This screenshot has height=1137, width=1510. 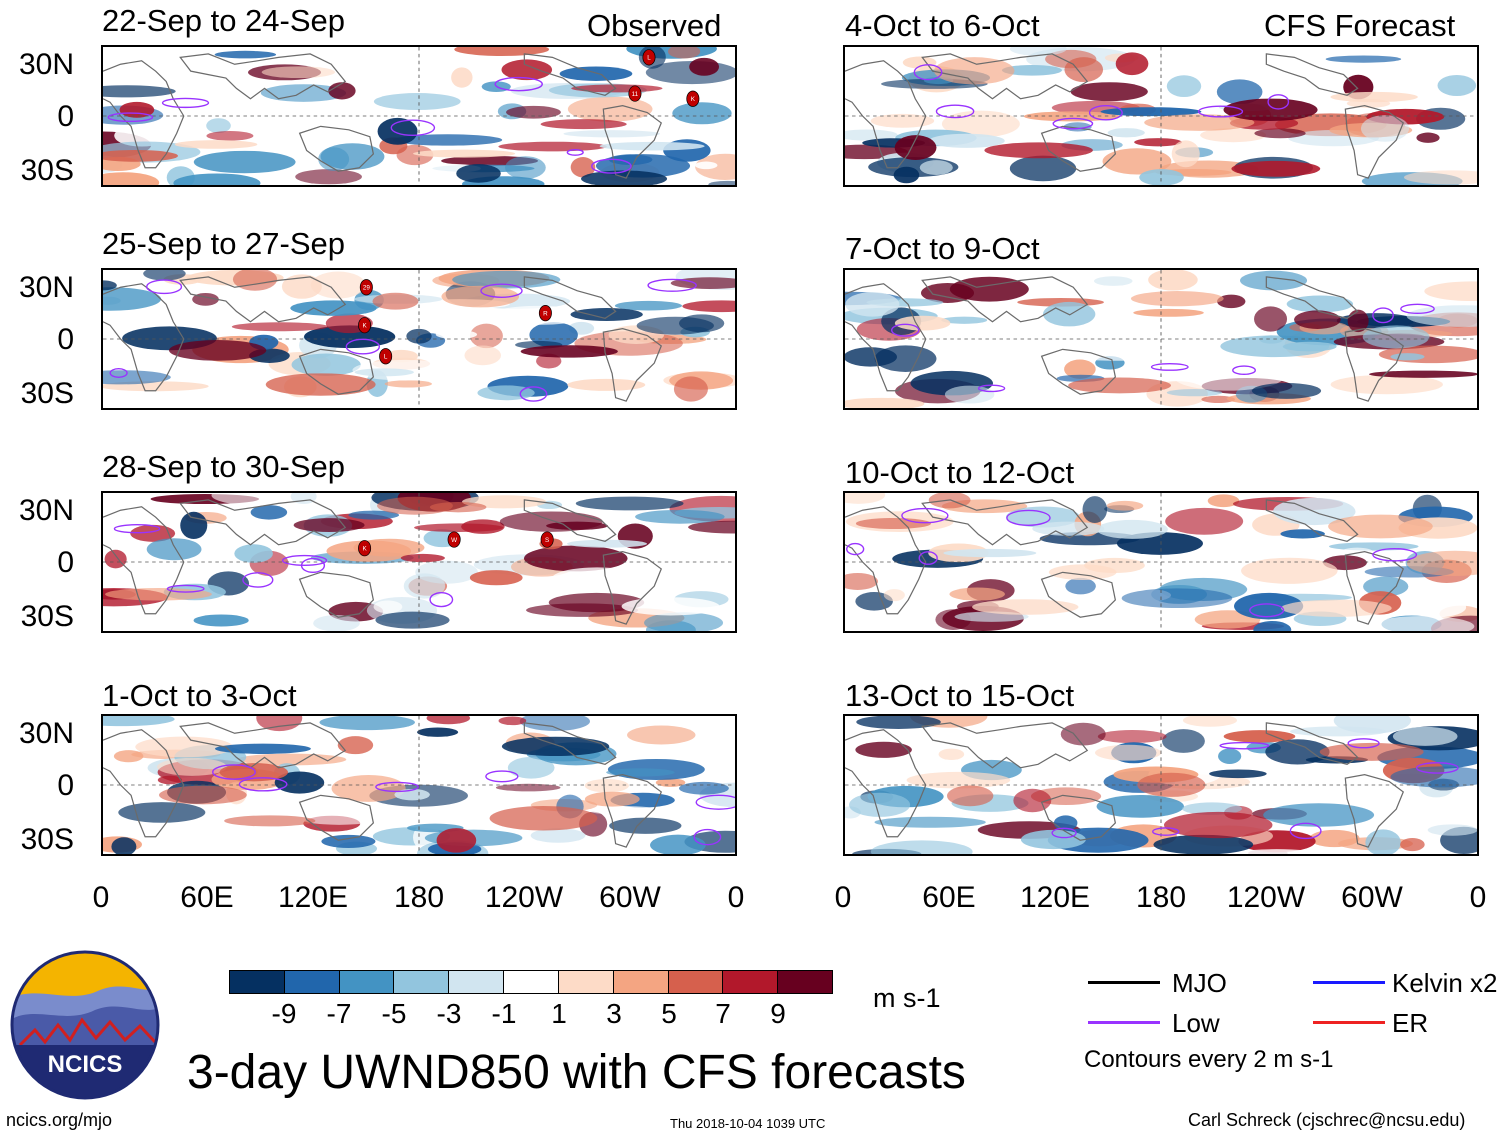 What do you see at coordinates (454, 540) in the screenshot?
I see `storm-label: W` at bounding box center [454, 540].